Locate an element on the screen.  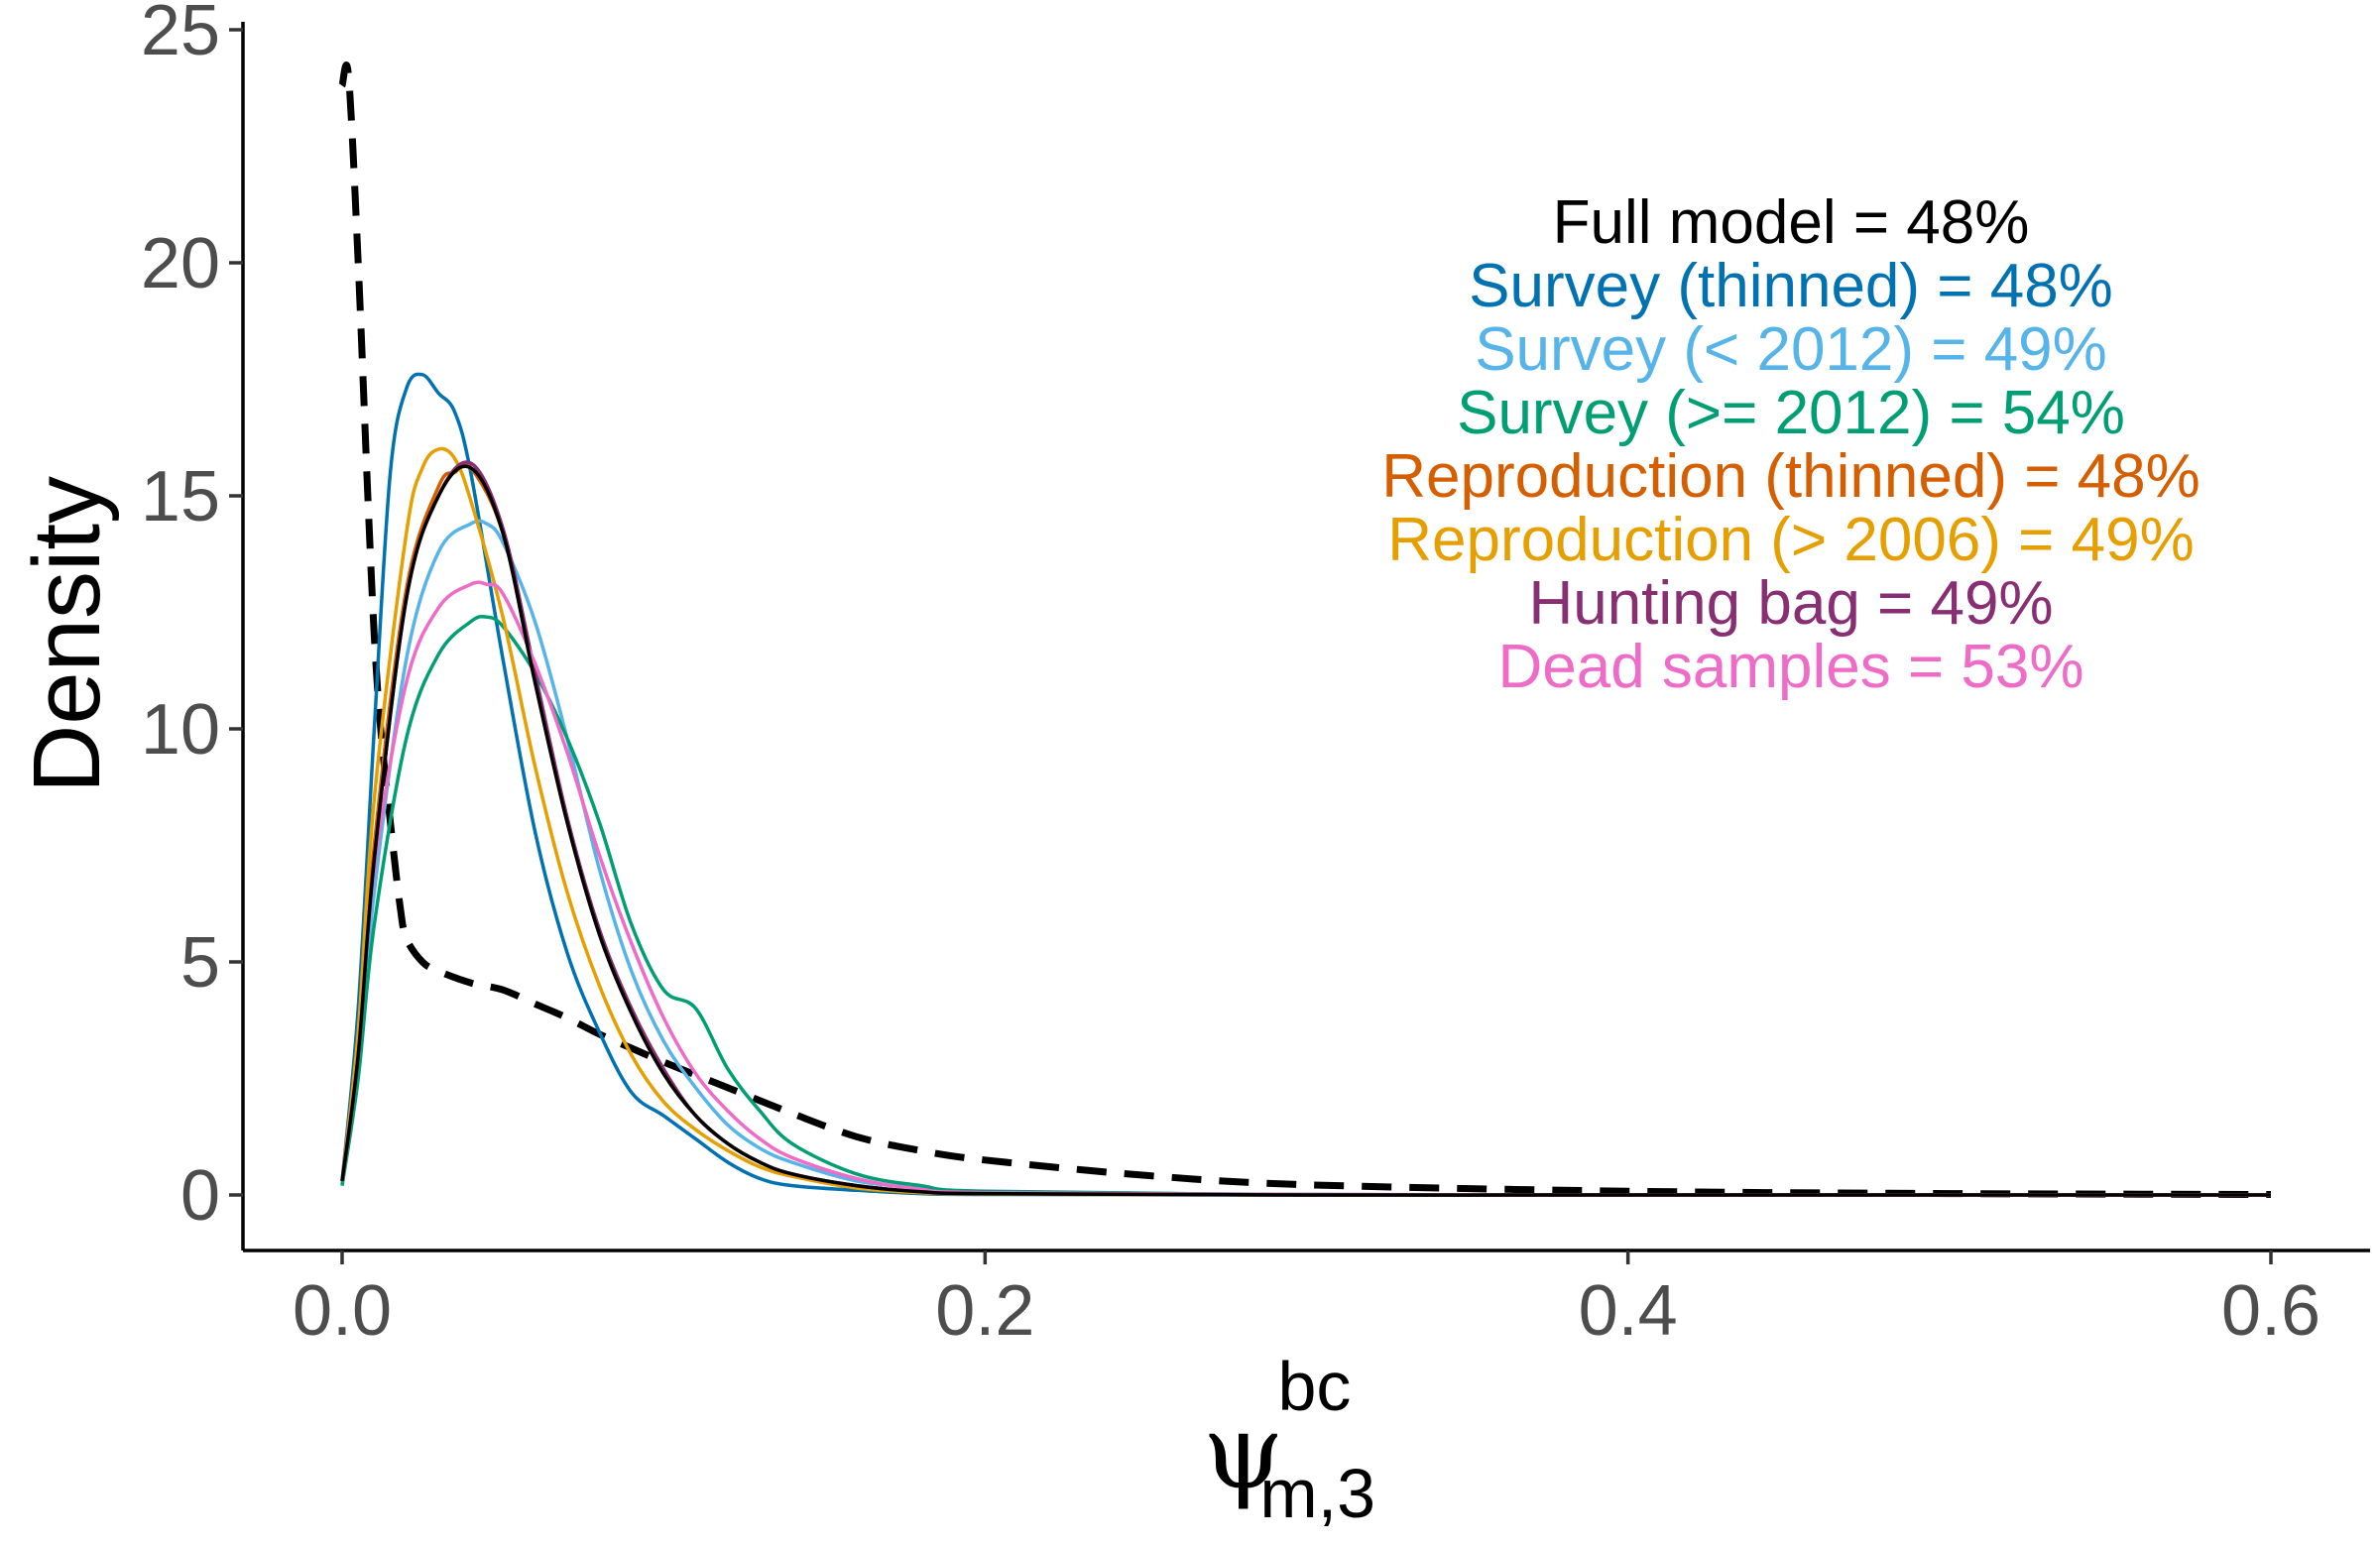
annotation-label: Survey (>= 2012) = 54% is located at coordinates (1791, 413).